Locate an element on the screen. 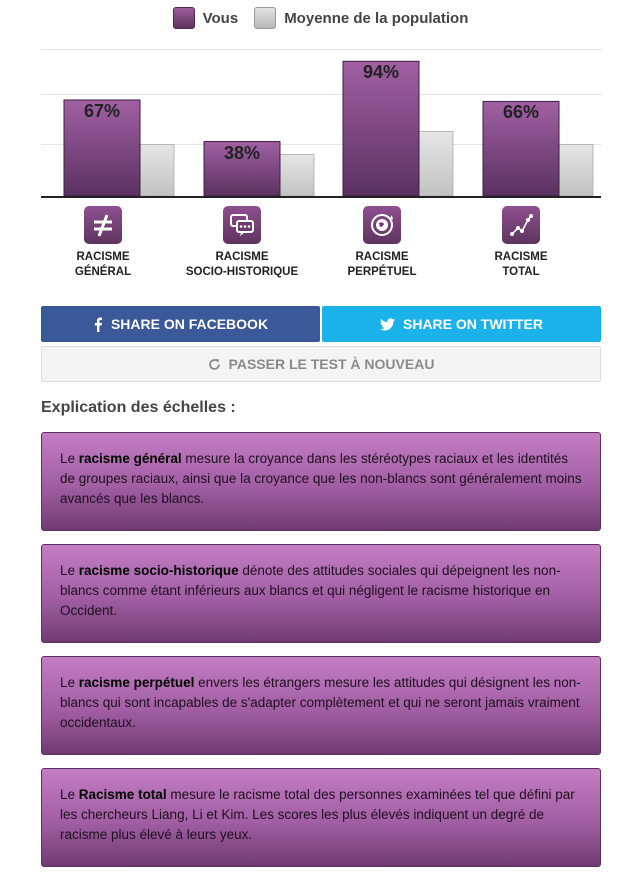 The width and height of the screenshot is (641, 876). share-twitter-button: SHARE ON TWITTER is located at coordinates (461, 324).